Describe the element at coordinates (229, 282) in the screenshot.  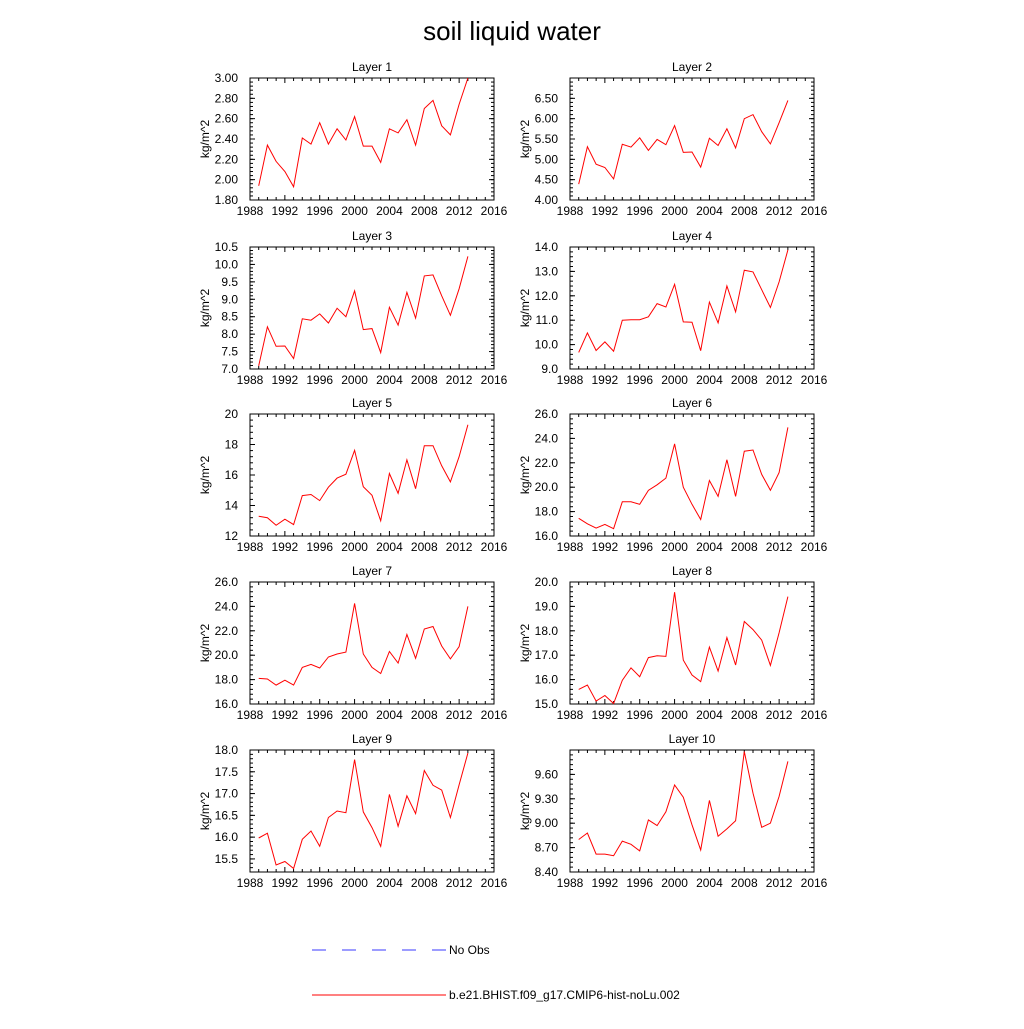
I see `y-tick-label: 9.5` at that location.